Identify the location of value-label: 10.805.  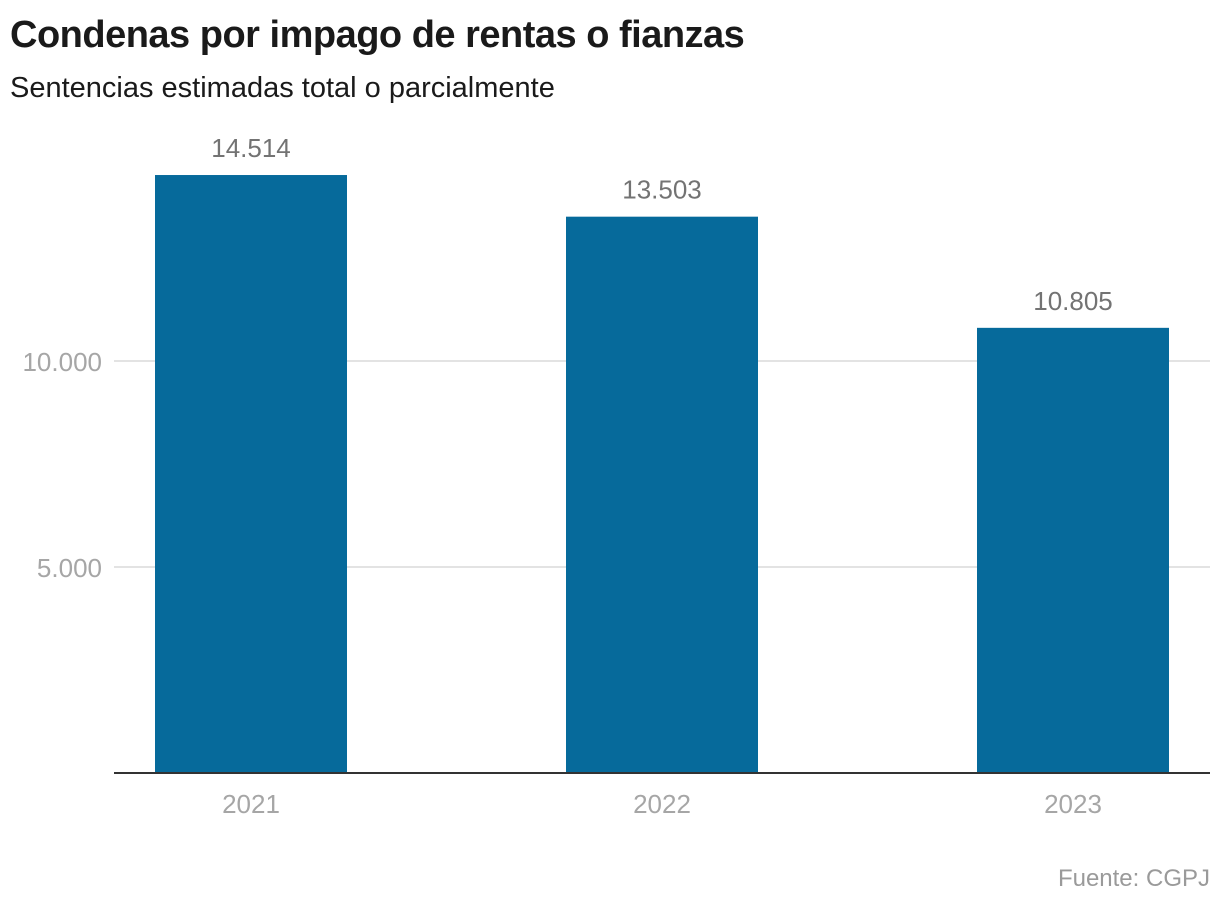
(1073, 301).